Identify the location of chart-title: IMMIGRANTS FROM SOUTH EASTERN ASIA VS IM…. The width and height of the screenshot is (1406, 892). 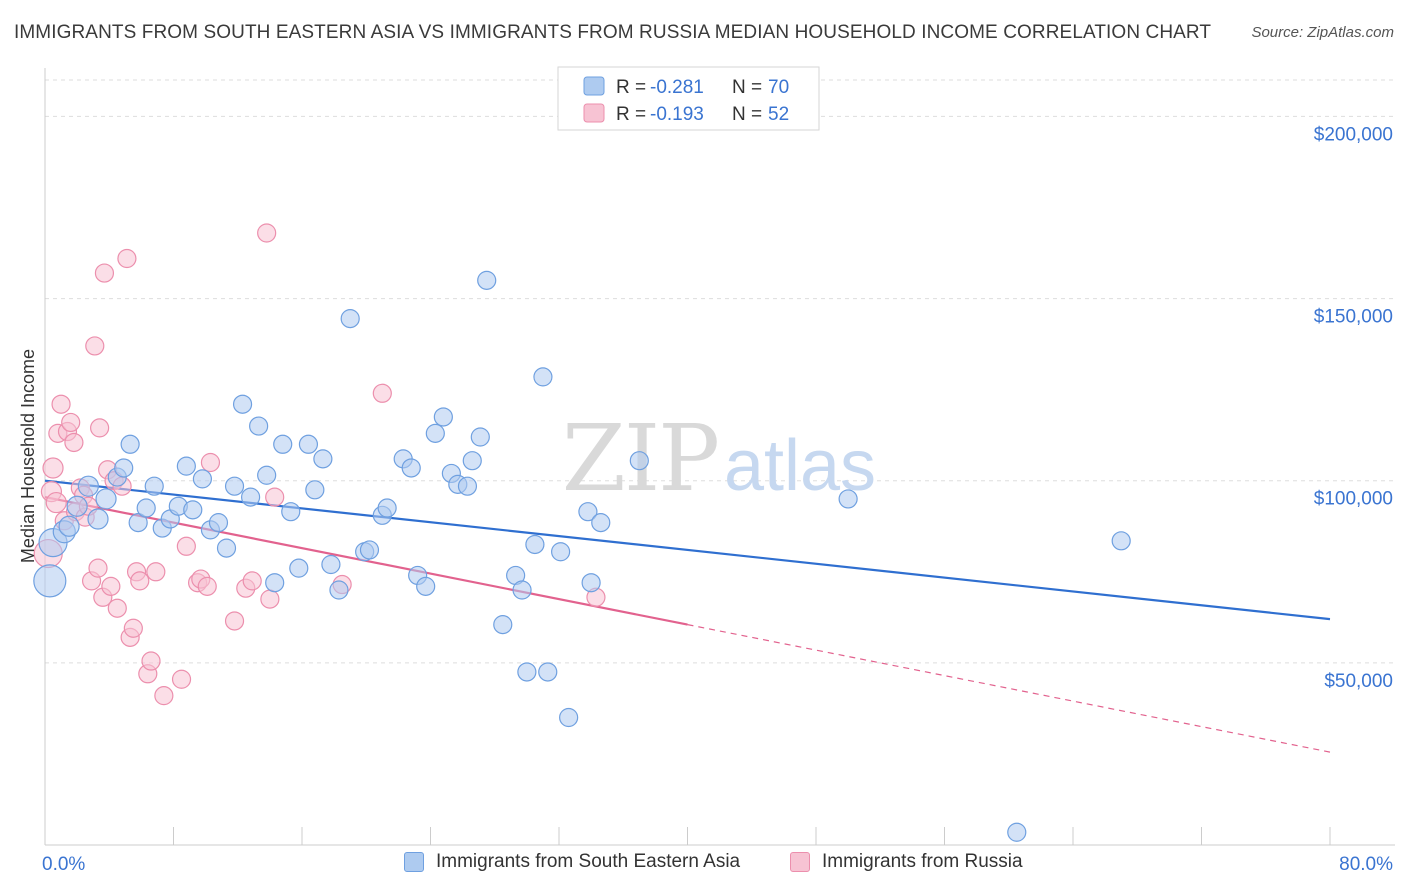
(613, 32).